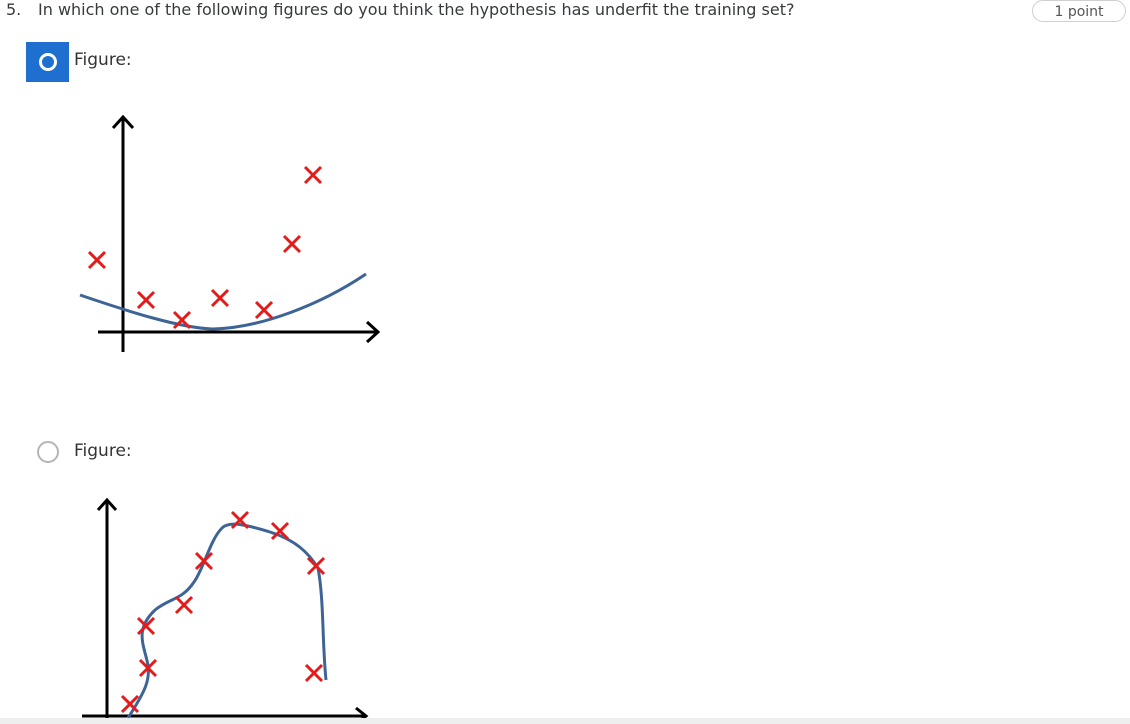  I want to click on option-1-label: Figure:, so click(103, 60).